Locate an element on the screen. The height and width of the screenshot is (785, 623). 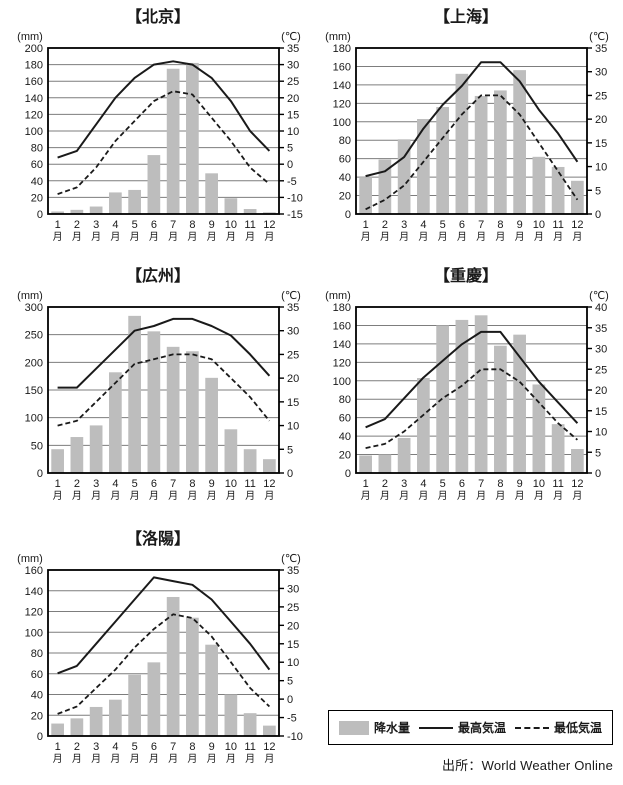
left-axis-tick-label: 120 is located at coordinates (34, 115).